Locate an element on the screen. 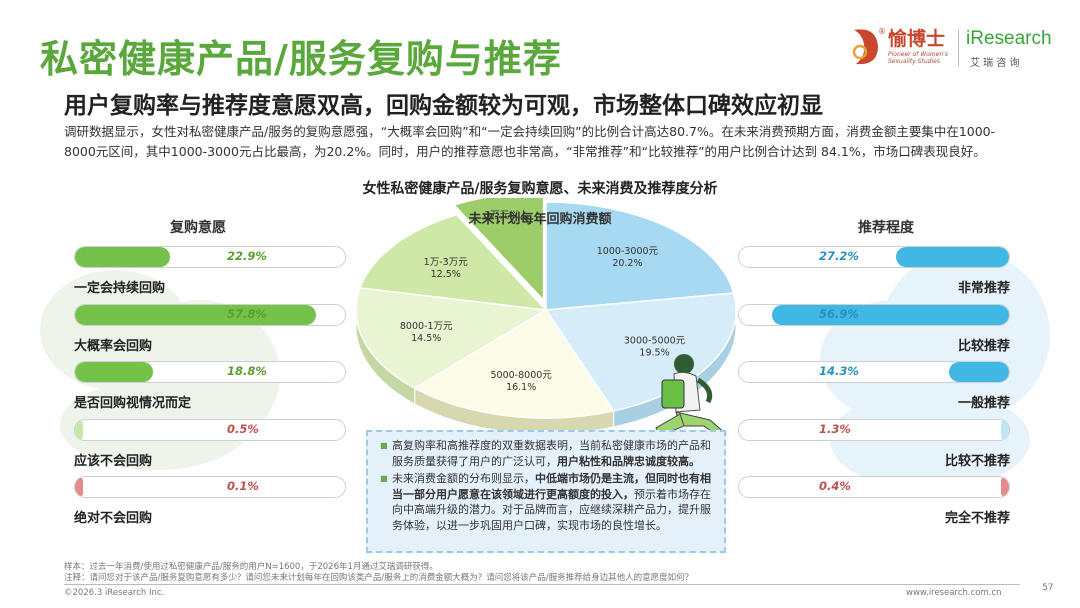  recommend-bar-label: 完全不推荐 is located at coordinates (977, 518).